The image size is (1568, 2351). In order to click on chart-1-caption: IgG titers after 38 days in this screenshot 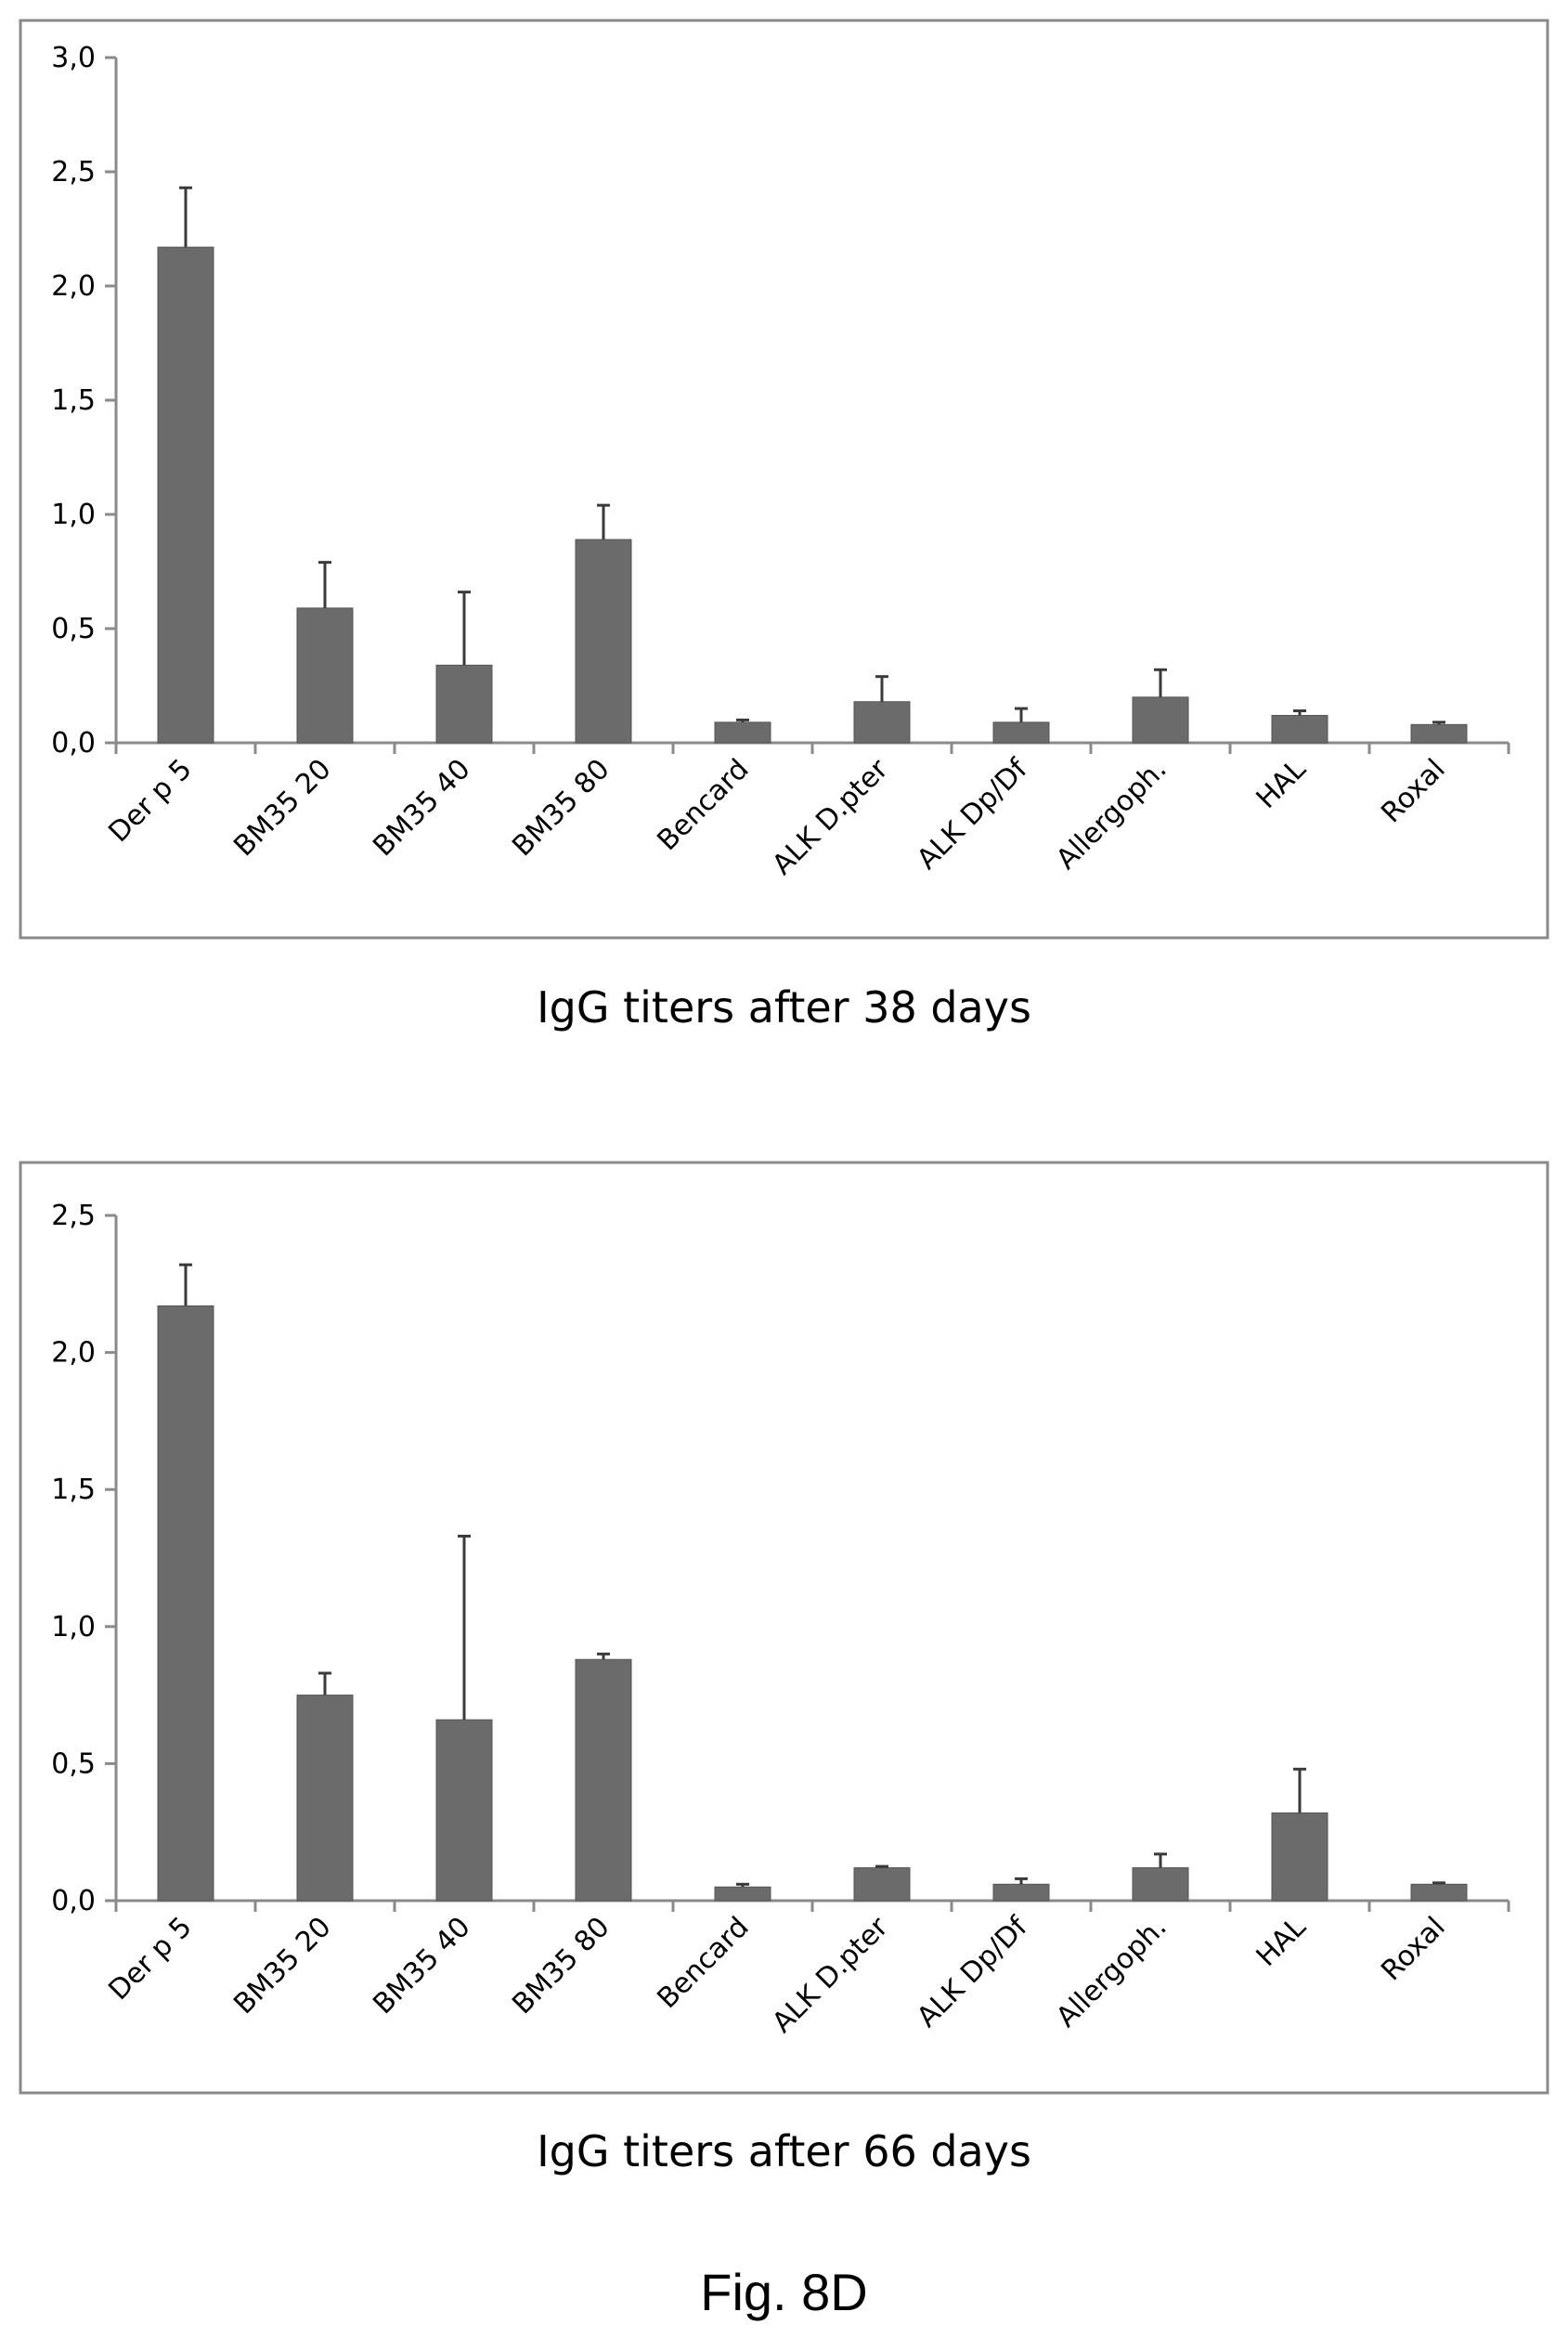, I will do `click(784, 1007)`.